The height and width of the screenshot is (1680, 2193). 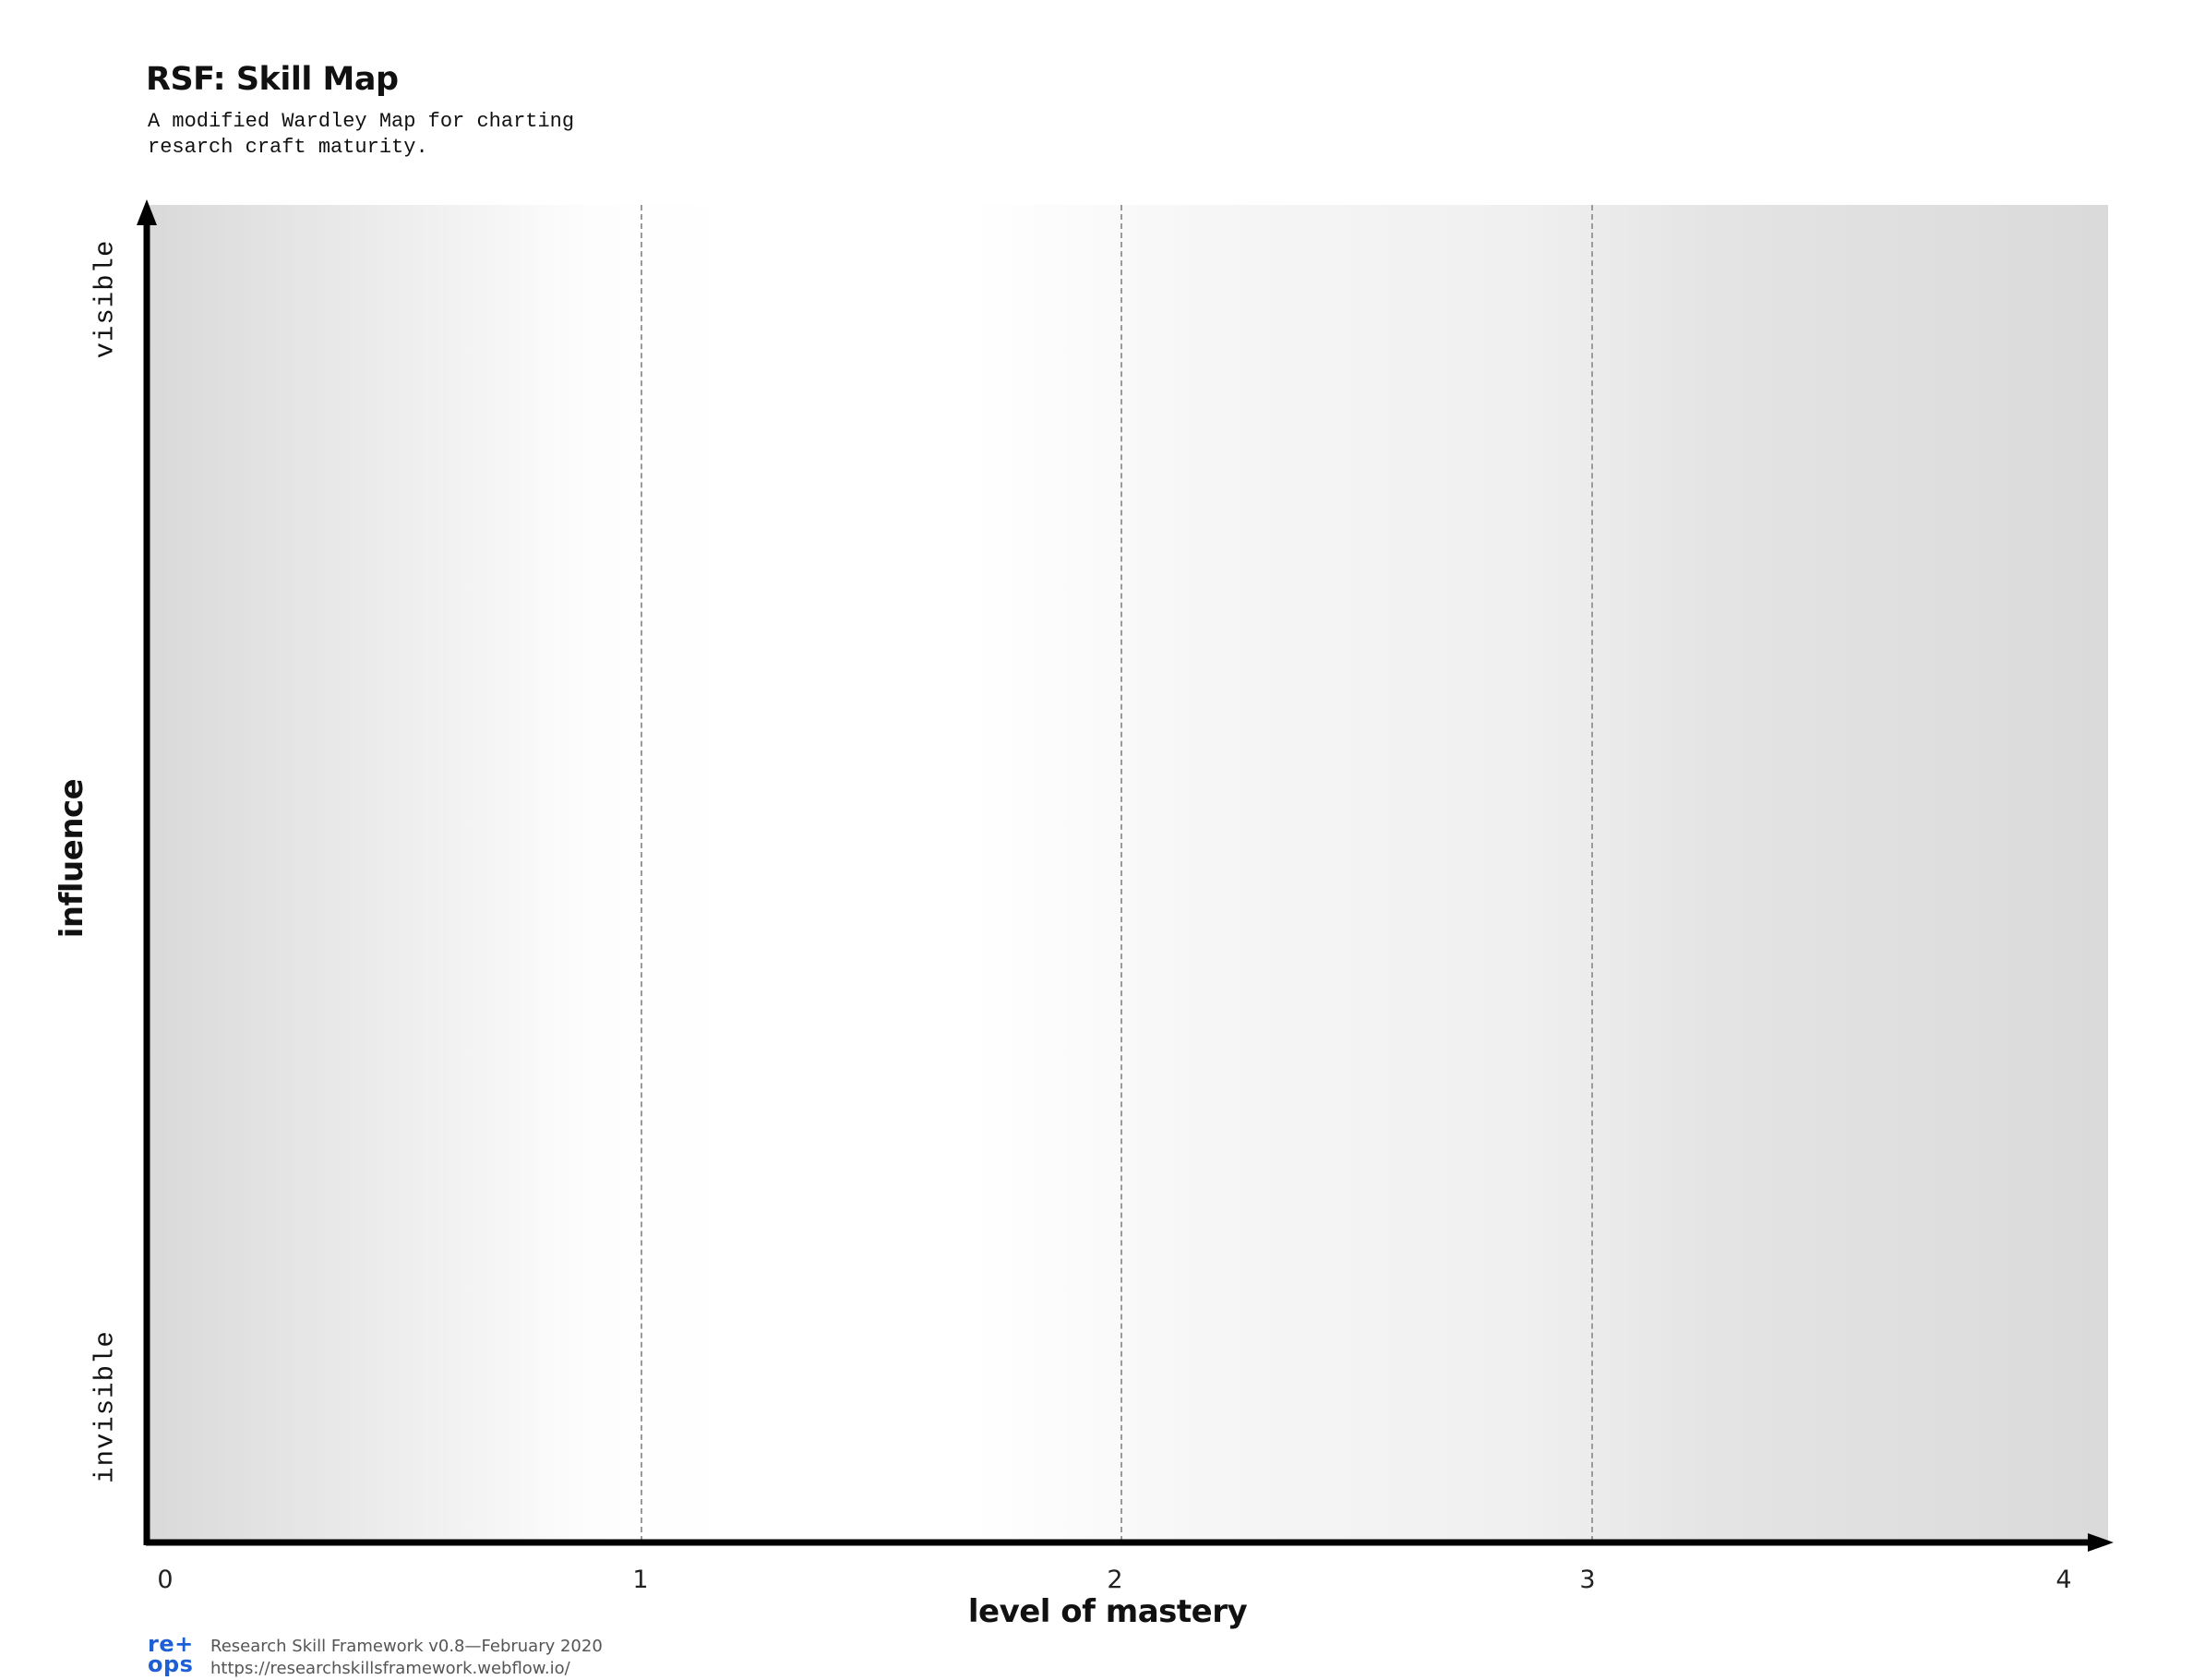 What do you see at coordinates (272, 79) in the screenshot?
I see `page-title: RSF: Skill Map` at bounding box center [272, 79].